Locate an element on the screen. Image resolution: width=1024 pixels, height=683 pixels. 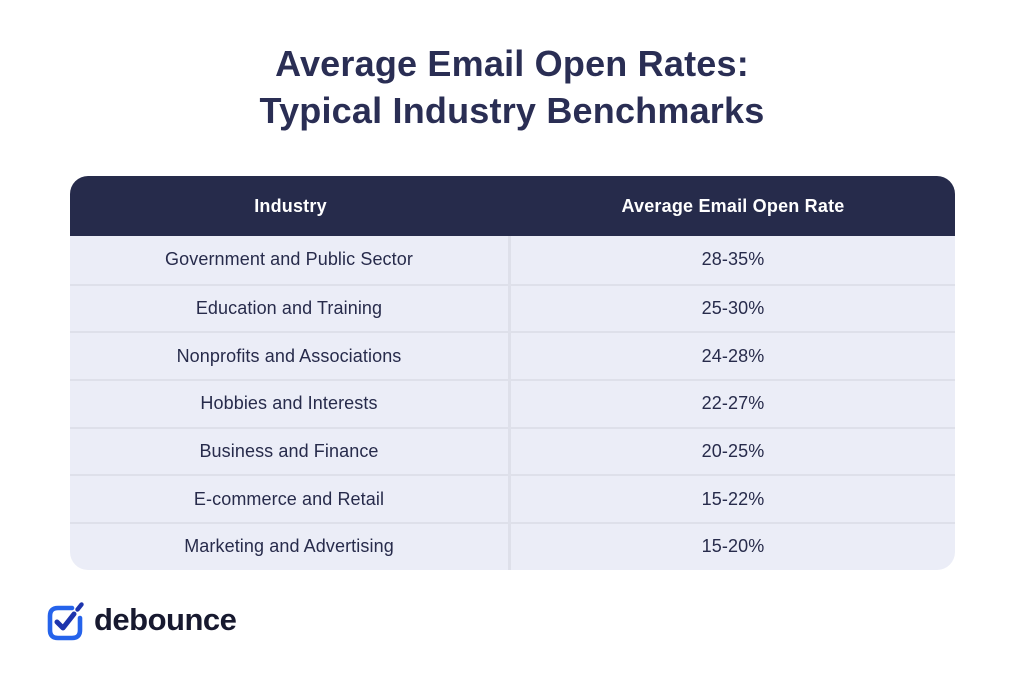
table-row: Business and Finance 20-25% is located at coordinates (512, 450).